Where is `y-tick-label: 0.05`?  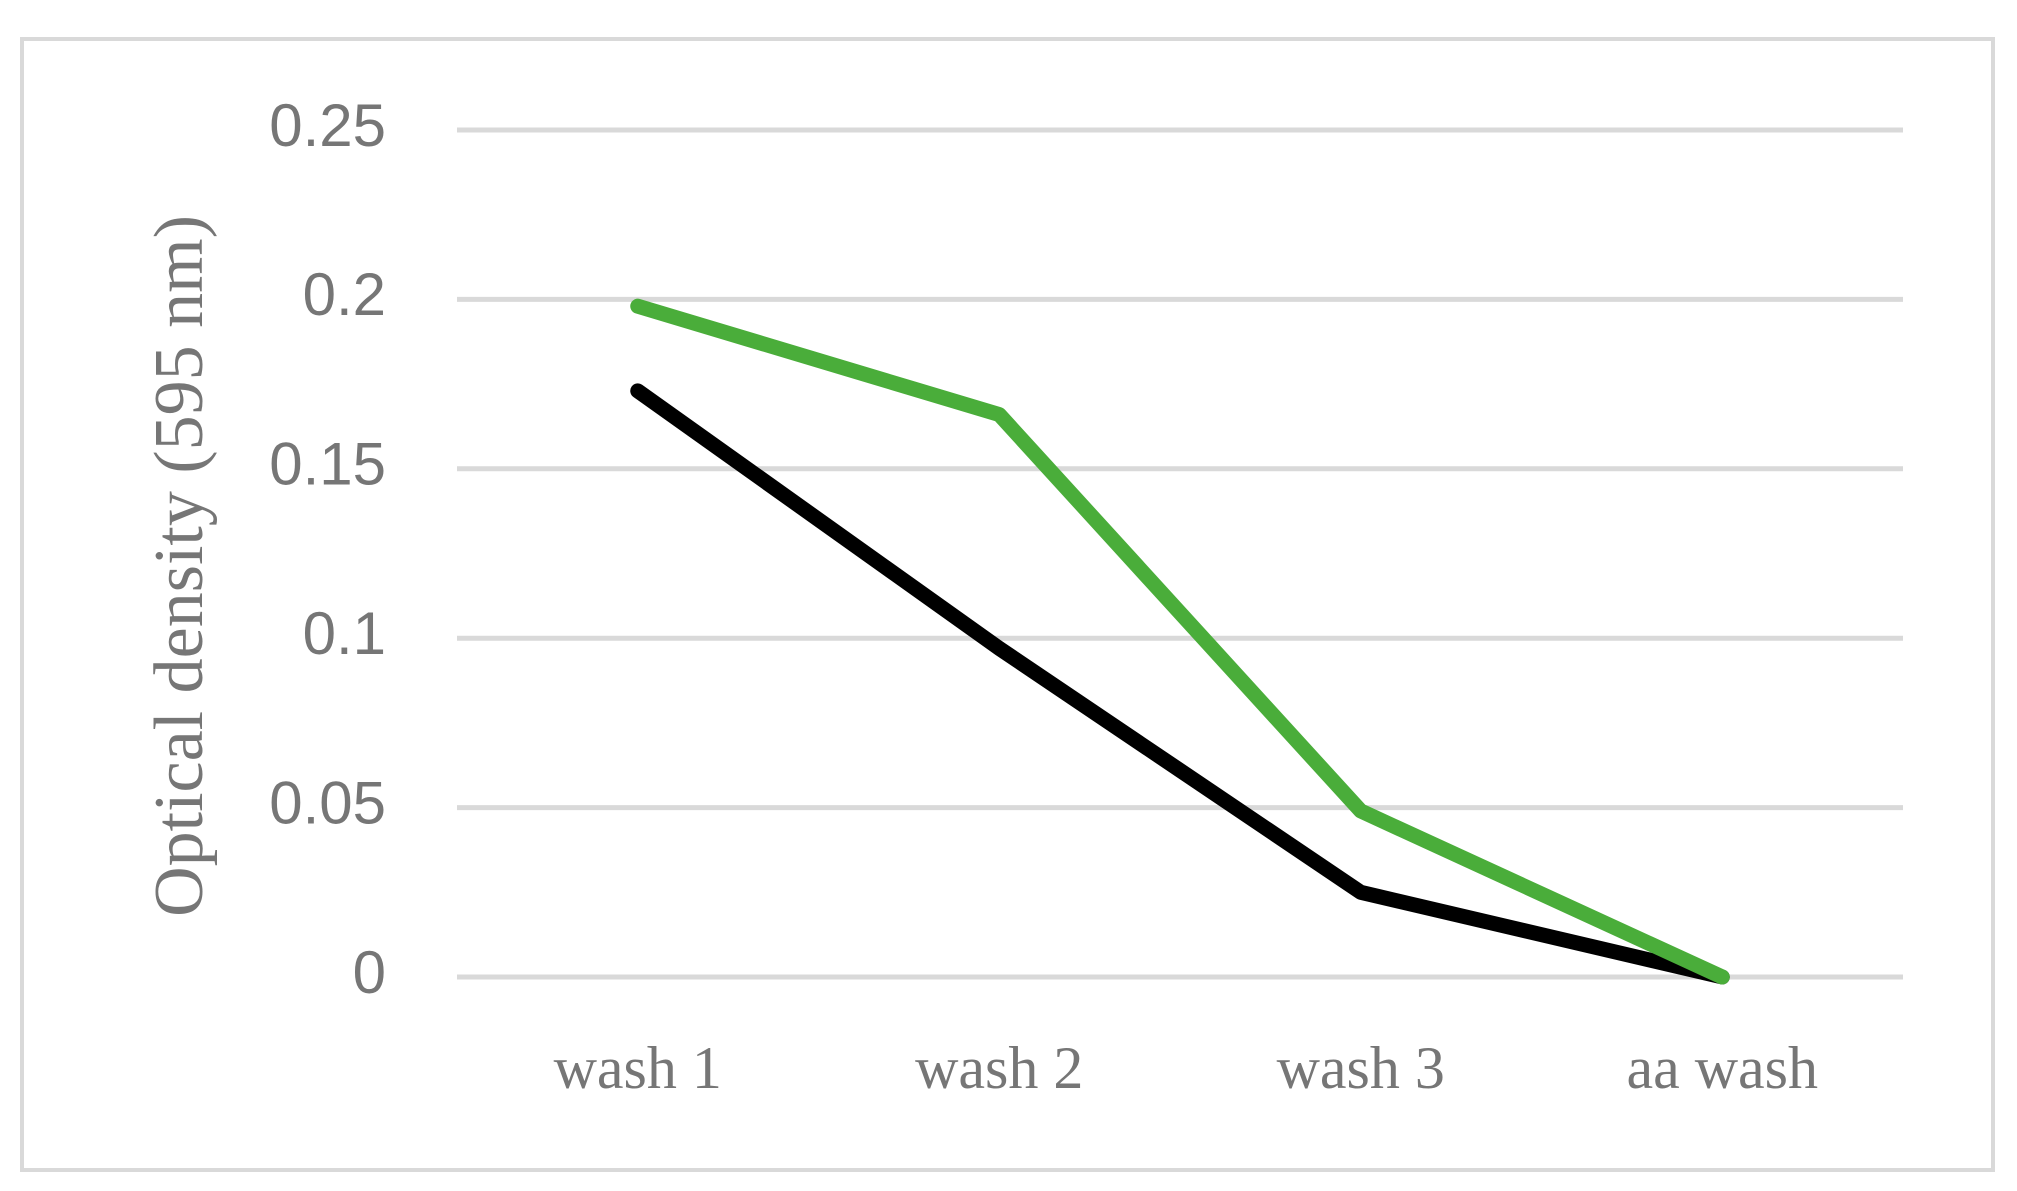 y-tick-label: 0.05 is located at coordinates (327, 802).